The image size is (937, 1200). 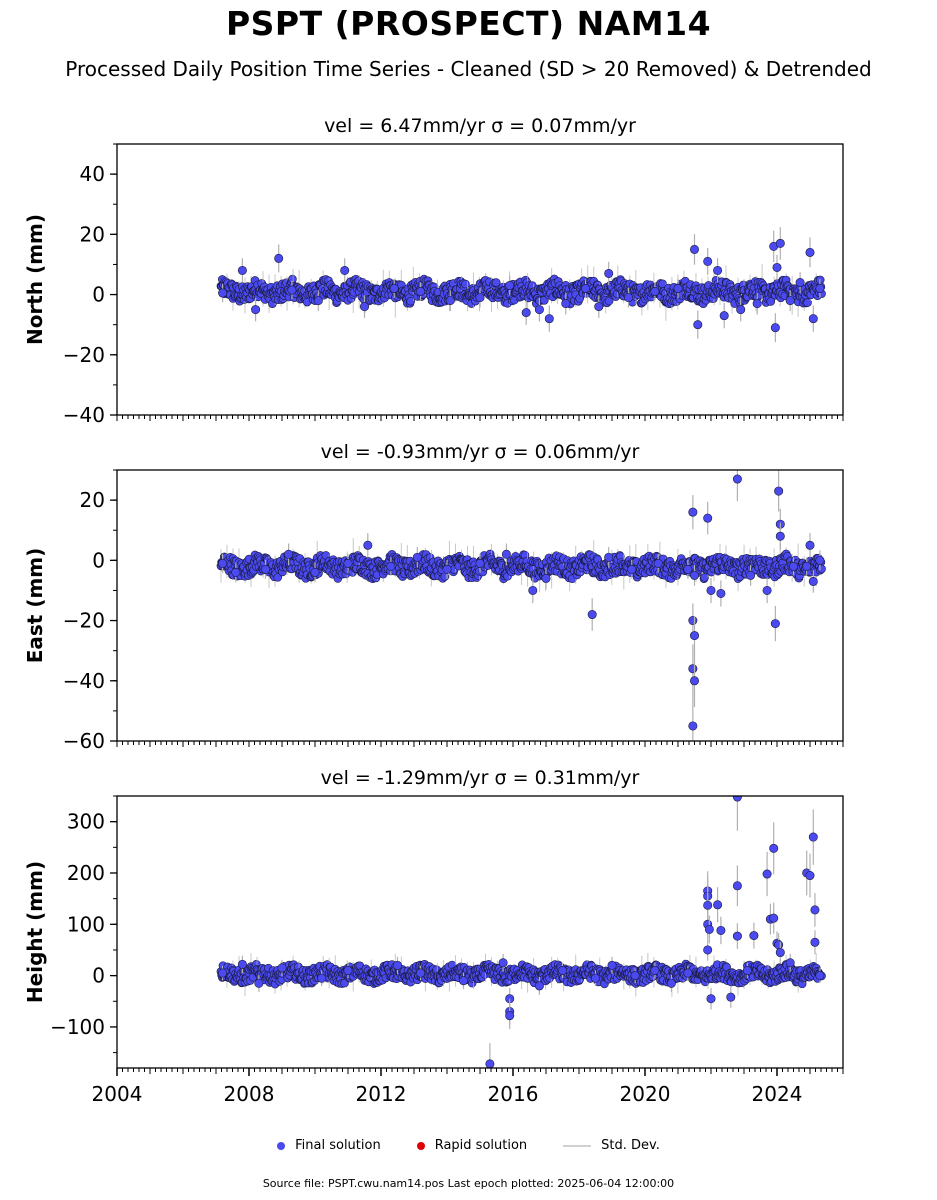 What do you see at coordinates (35, 932) in the screenshot?
I see `y-axis-label: Height (mm)` at bounding box center [35, 932].